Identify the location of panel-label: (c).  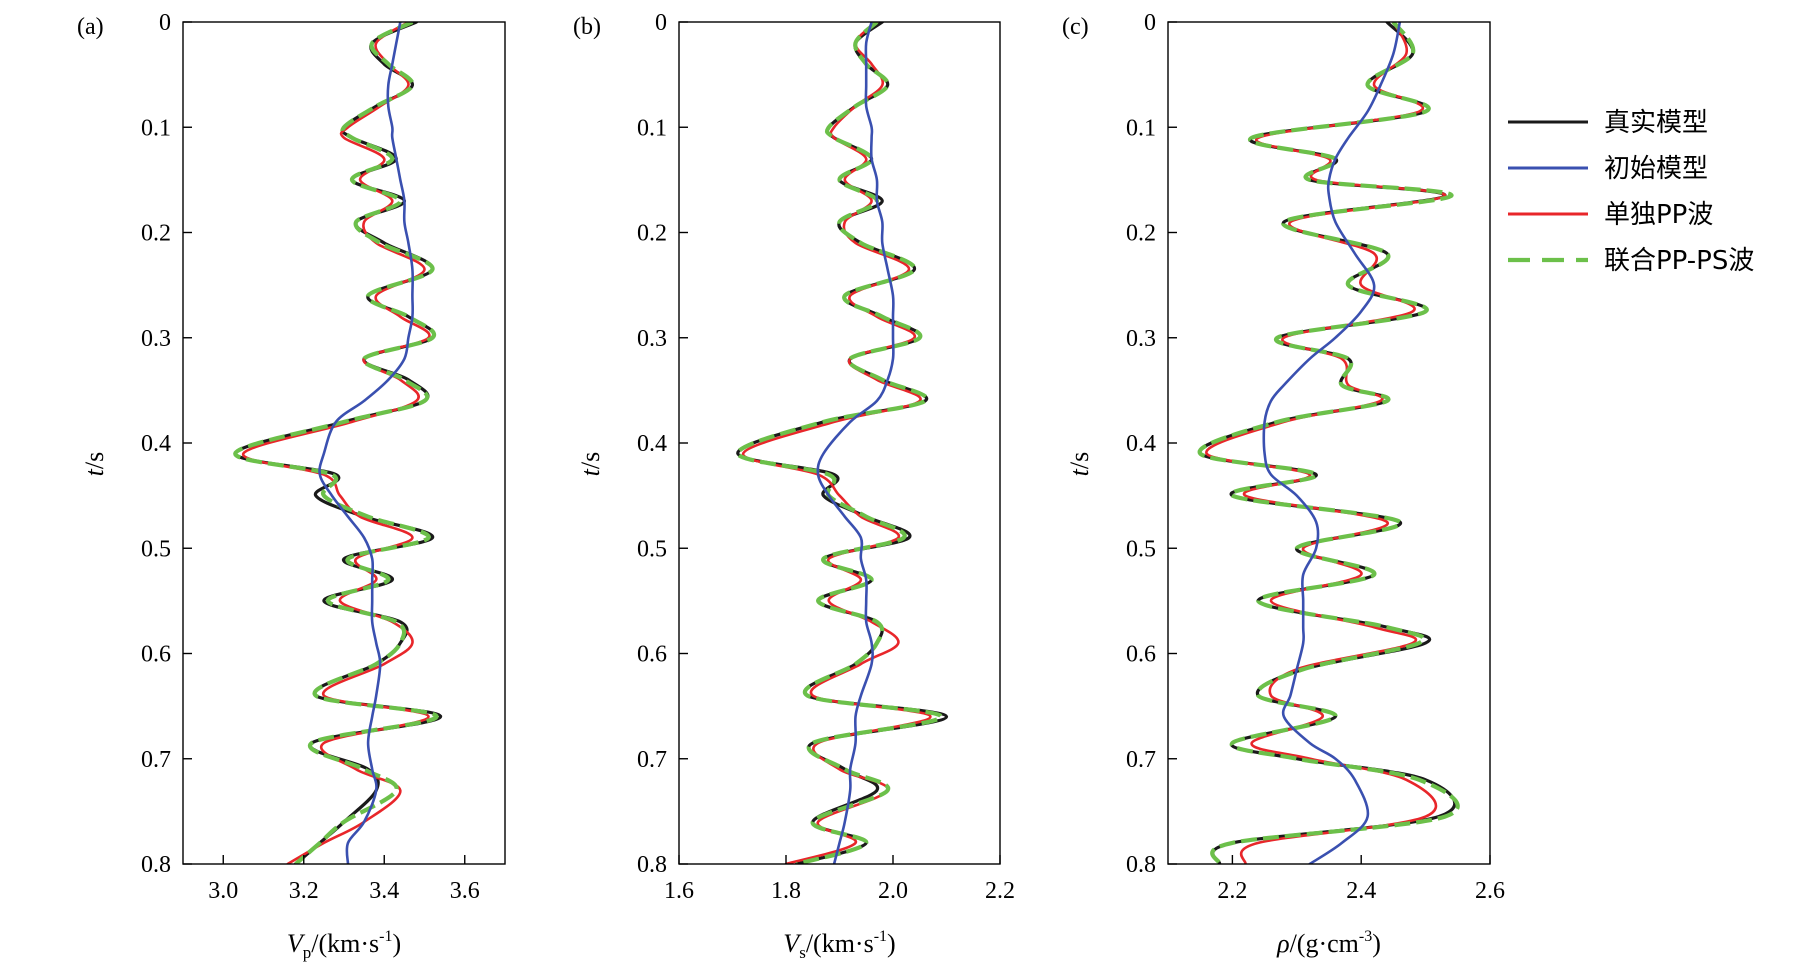
(1075, 27).